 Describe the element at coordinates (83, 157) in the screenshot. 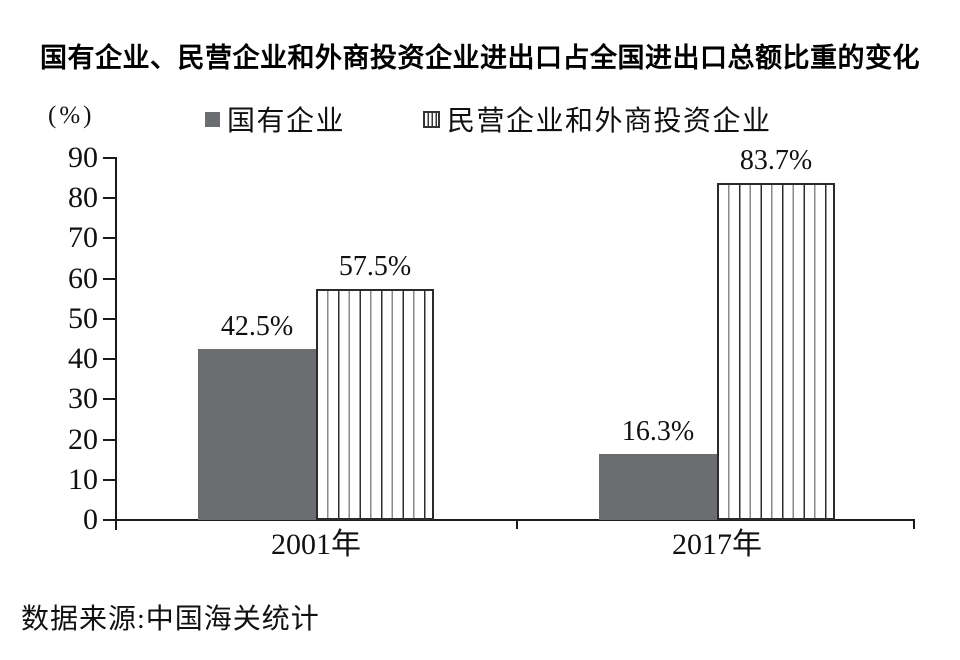

I see `y-tick-label: 90` at that location.